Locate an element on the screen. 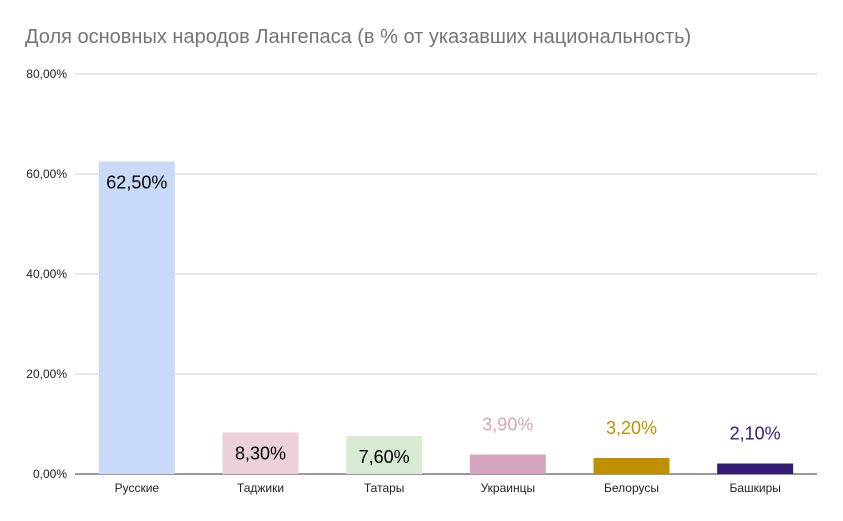 The image size is (843, 521). x-tick-label: Башкиры is located at coordinates (754, 488).